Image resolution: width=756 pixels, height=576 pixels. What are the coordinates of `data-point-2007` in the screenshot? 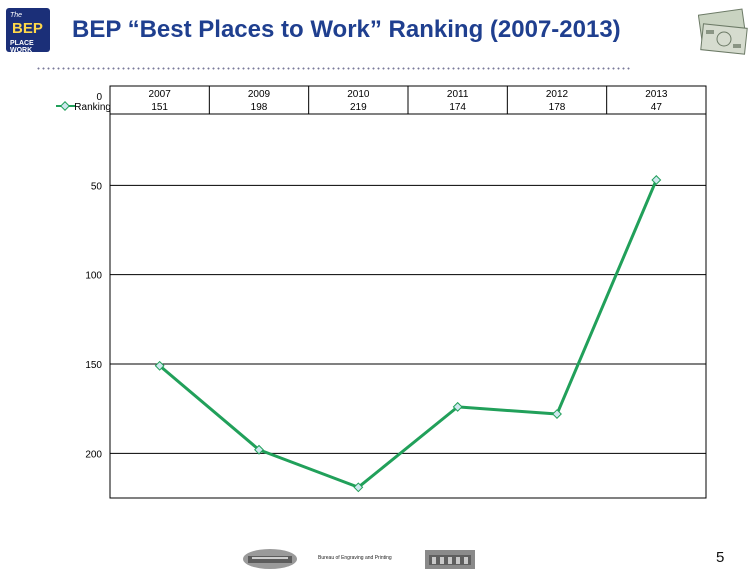 It's located at (159, 365).